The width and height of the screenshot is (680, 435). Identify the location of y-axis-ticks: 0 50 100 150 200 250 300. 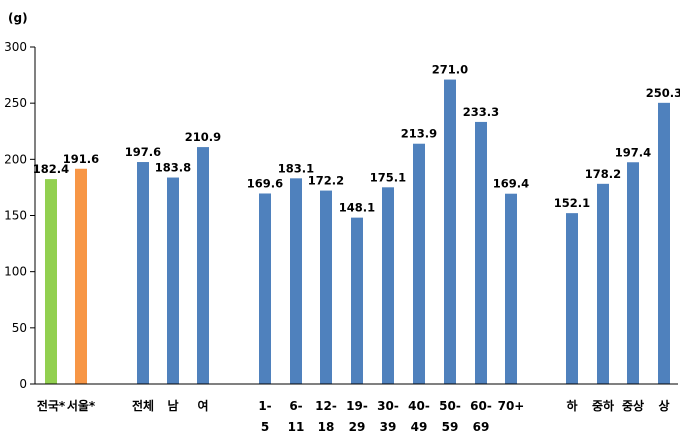
(19, 215).